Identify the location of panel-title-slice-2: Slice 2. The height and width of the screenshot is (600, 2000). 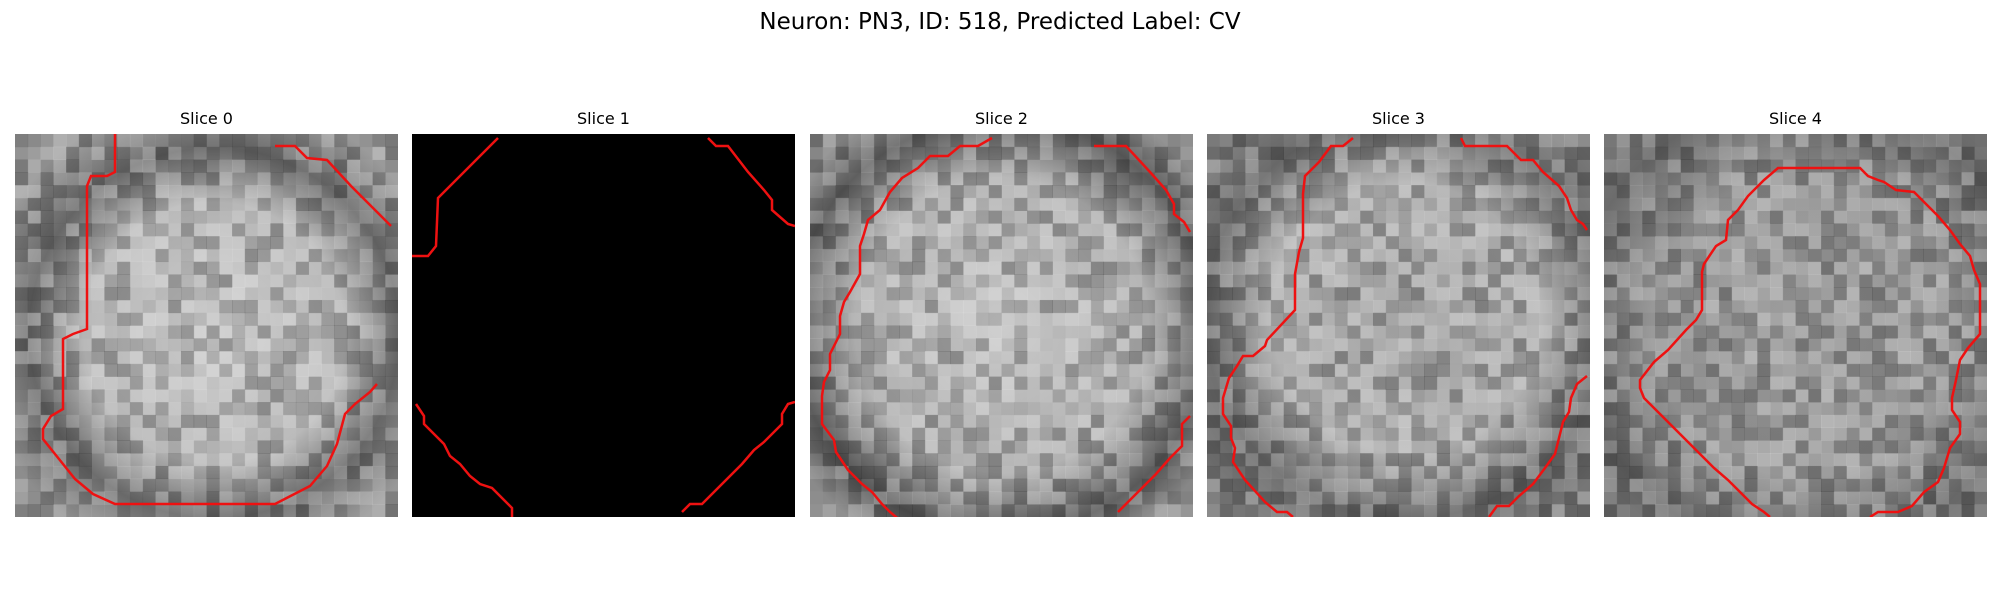
(1001, 118).